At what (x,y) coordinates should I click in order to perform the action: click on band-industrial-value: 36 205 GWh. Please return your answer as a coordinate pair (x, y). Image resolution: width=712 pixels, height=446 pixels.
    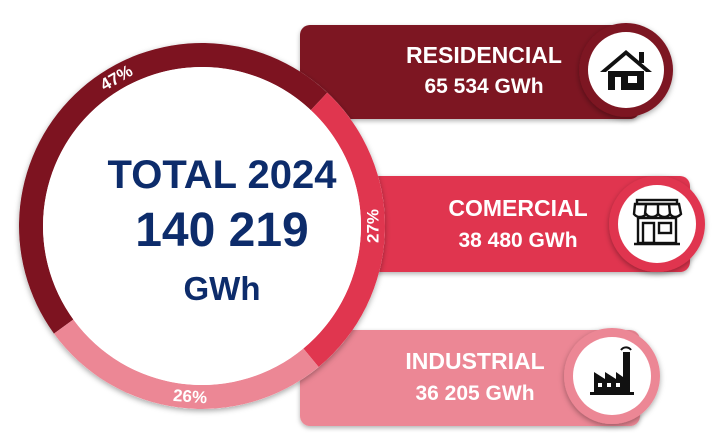
    Looking at the image, I should click on (474, 393).